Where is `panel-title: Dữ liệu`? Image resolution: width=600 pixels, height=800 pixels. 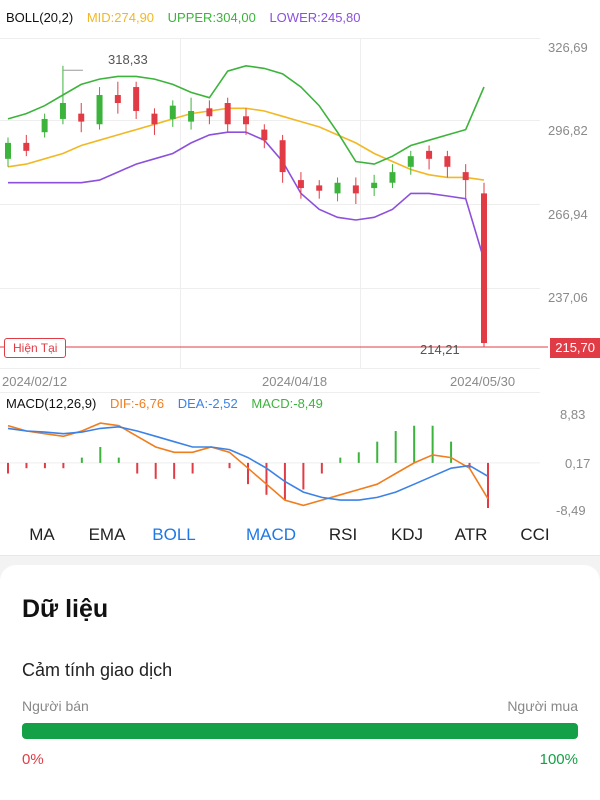 panel-title: Dữ liệu is located at coordinates (65, 609).